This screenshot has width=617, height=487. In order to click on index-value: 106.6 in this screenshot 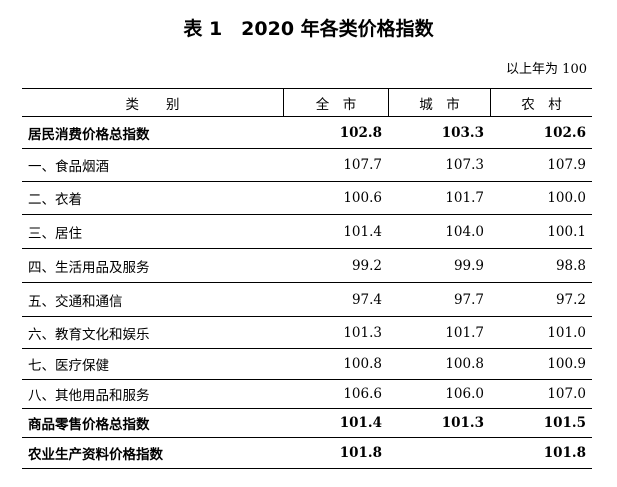, I will do `click(362, 394)`.